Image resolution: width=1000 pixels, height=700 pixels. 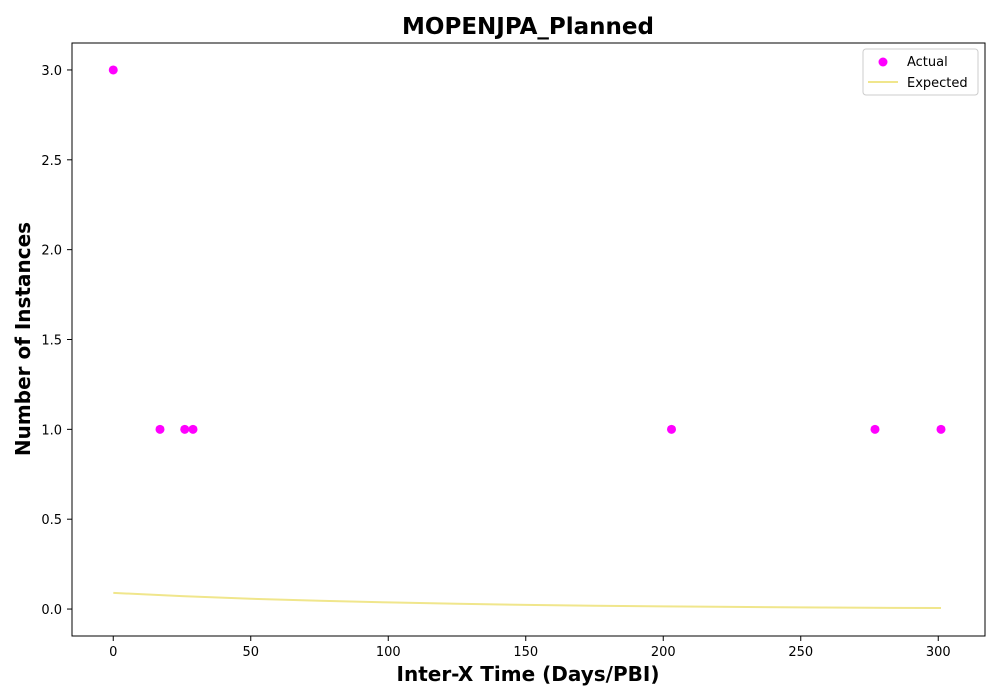 What do you see at coordinates (250, 652) in the screenshot?
I see `x-tick-label: 50` at bounding box center [250, 652].